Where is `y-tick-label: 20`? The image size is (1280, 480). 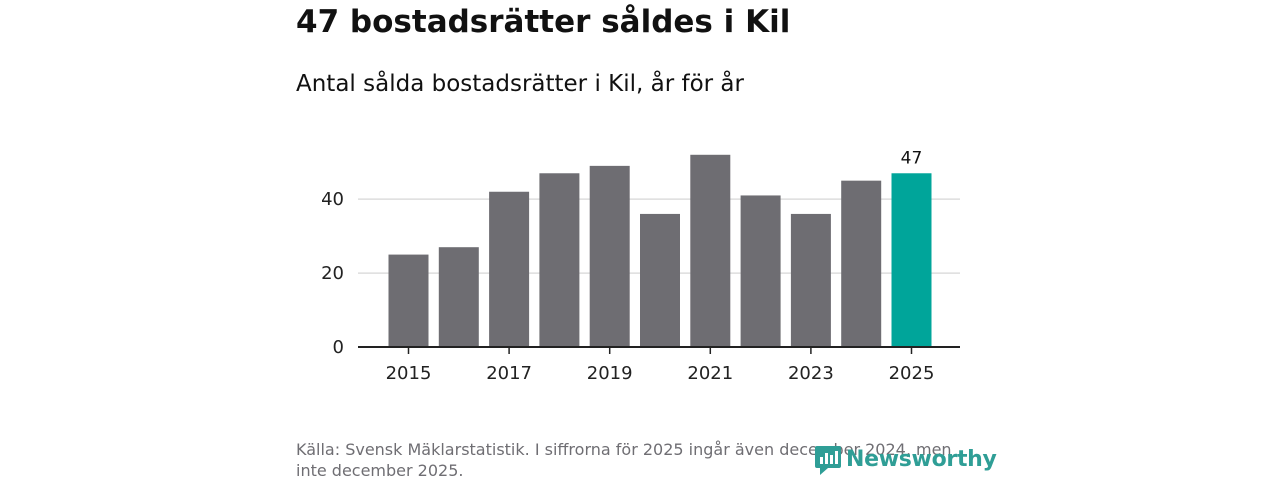
y-tick-label: 20 is located at coordinates (332, 273).